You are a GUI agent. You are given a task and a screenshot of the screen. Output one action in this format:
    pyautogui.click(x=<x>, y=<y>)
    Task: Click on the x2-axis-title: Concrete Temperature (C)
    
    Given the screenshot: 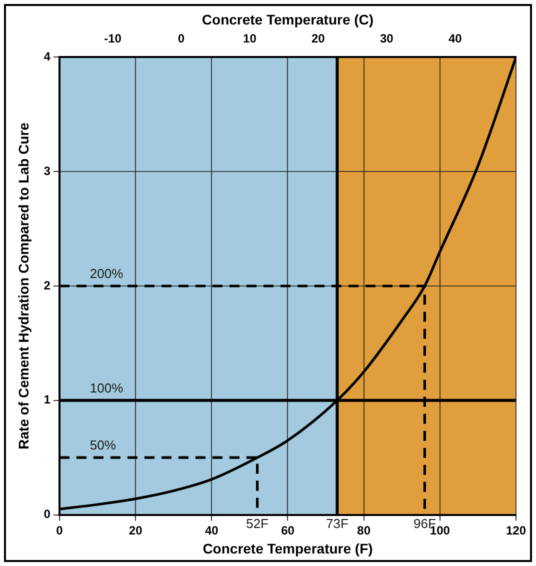 What is the action you would take?
    pyautogui.click(x=288, y=19)
    